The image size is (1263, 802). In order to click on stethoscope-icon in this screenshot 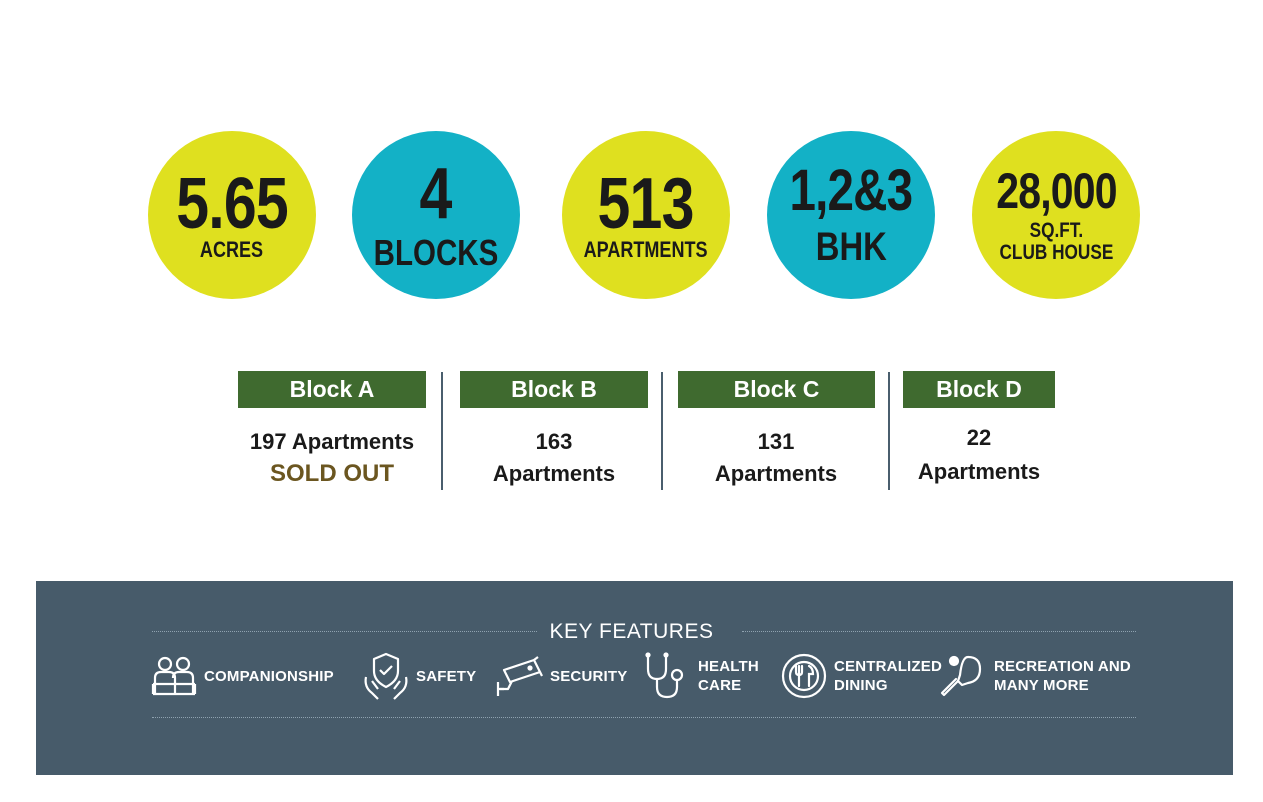, I will do `click(664, 675)`.